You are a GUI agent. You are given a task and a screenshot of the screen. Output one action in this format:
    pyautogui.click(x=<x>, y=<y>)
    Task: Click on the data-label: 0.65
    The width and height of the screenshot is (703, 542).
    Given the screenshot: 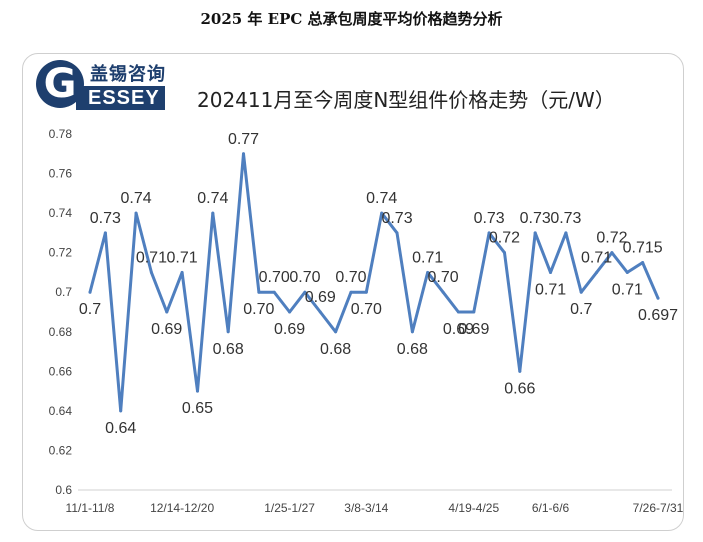 What is the action you would take?
    pyautogui.click(x=197, y=408)
    